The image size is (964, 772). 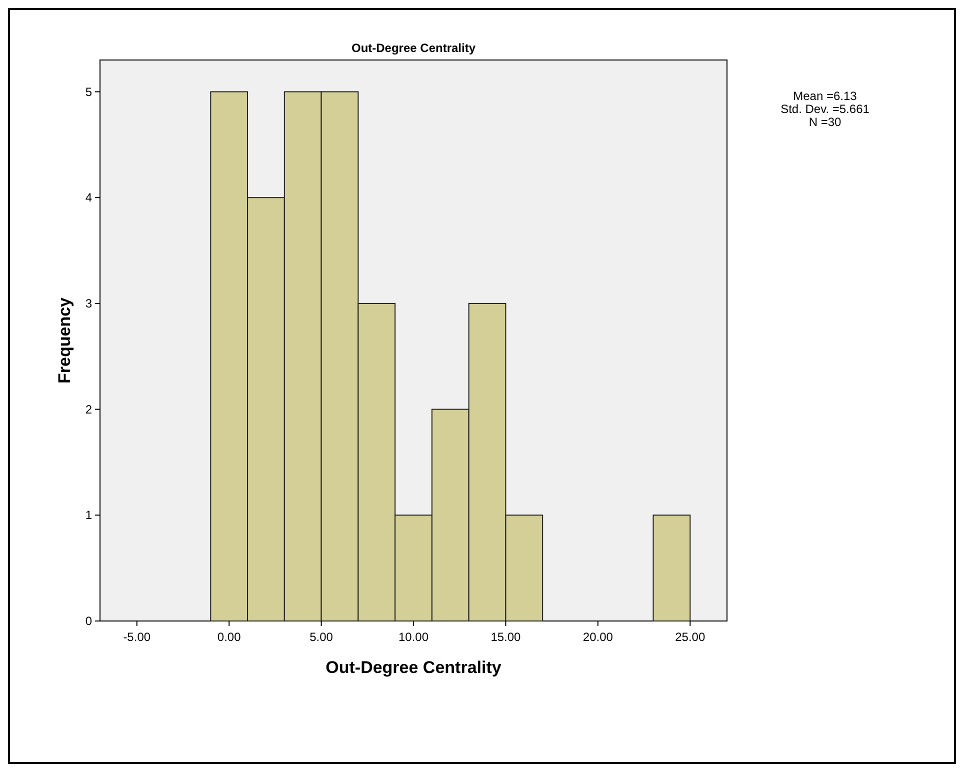 What do you see at coordinates (825, 109) in the screenshot?
I see `text: Std. Dev. =5.661` at bounding box center [825, 109].